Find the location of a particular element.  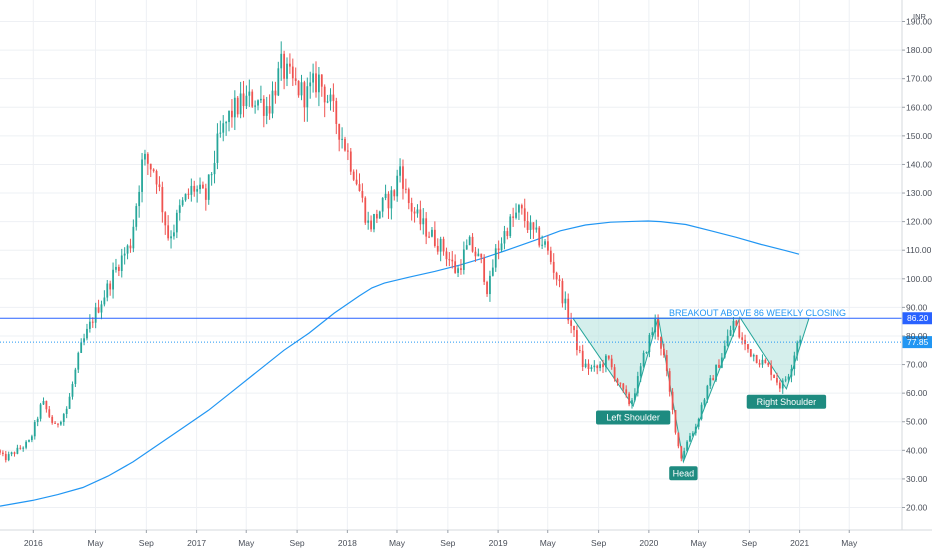

price-tick-label: 150.00 is located at coordinates (919, 136).